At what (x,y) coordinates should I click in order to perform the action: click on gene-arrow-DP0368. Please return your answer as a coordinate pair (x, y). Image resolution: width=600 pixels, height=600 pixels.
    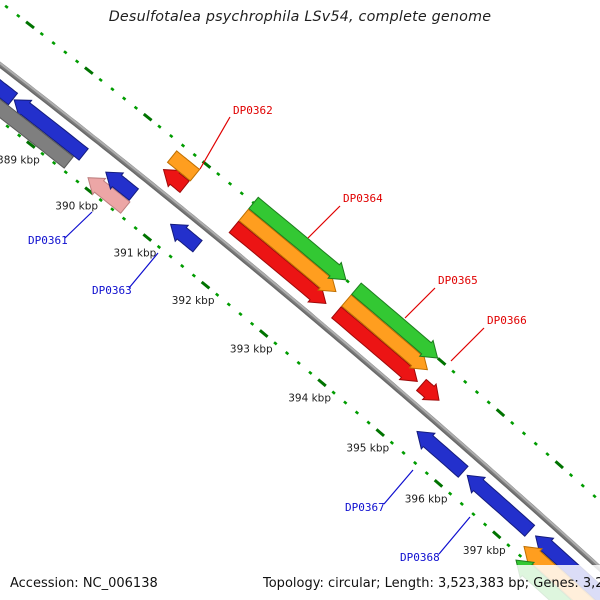
    Looking at the image, I should click on (501, 505).